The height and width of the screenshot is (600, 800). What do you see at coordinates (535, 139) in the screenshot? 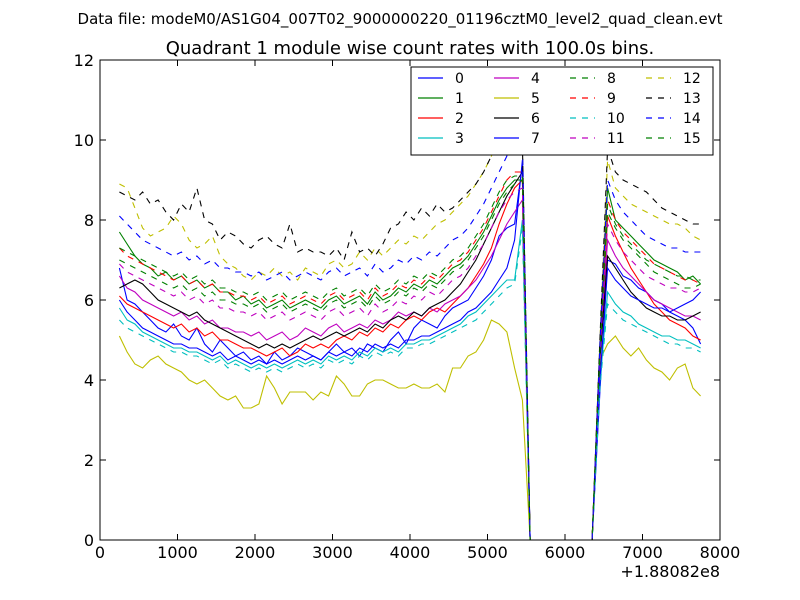
I see `legend-label-7: 7` at bounding box center [535, 139].